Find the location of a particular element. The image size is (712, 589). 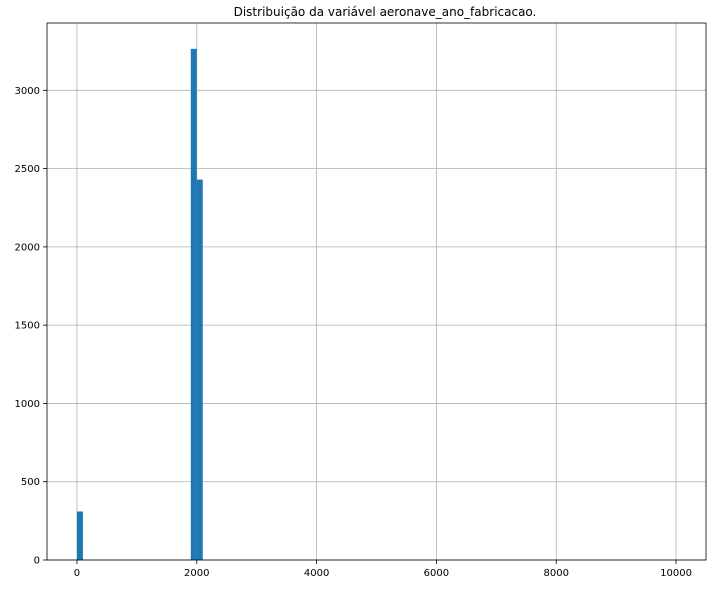

y-tick-label: 2500 is located at coordinates (27, 169).